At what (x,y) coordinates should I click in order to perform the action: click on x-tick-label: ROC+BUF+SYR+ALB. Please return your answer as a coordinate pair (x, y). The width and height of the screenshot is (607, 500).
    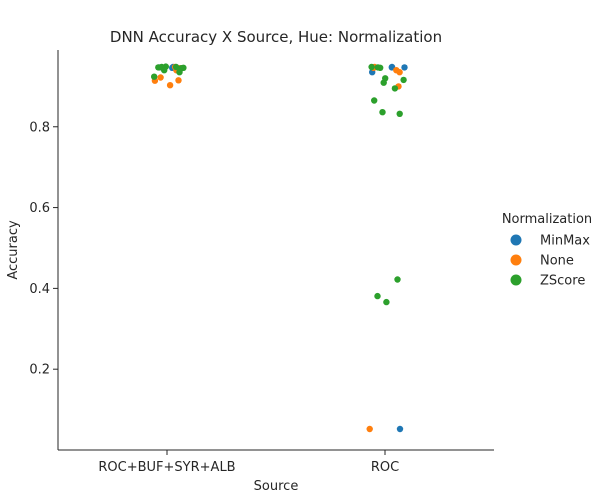
    Looking at the image, I should click on (166, 467).